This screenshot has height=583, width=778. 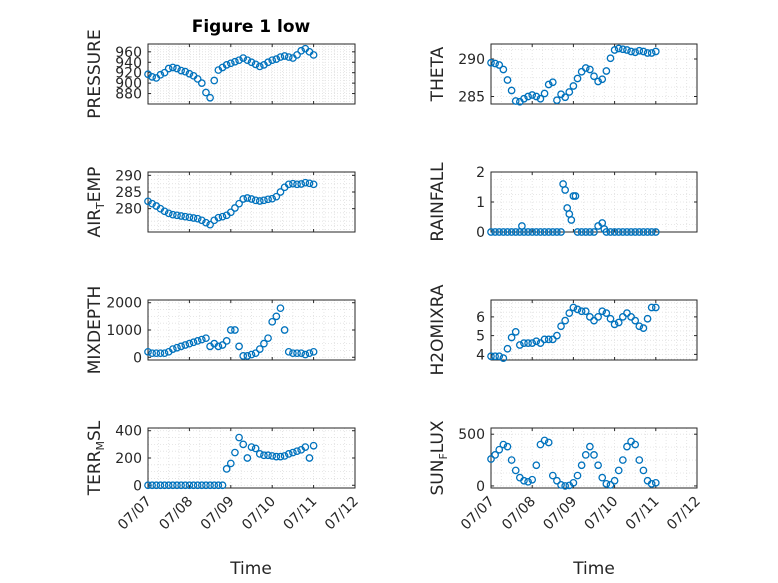 What do you see at coordinates (439, 457) in the screenshot?
I see `y-axis-label: SUNFLUX` at bounding box center [439, 457].